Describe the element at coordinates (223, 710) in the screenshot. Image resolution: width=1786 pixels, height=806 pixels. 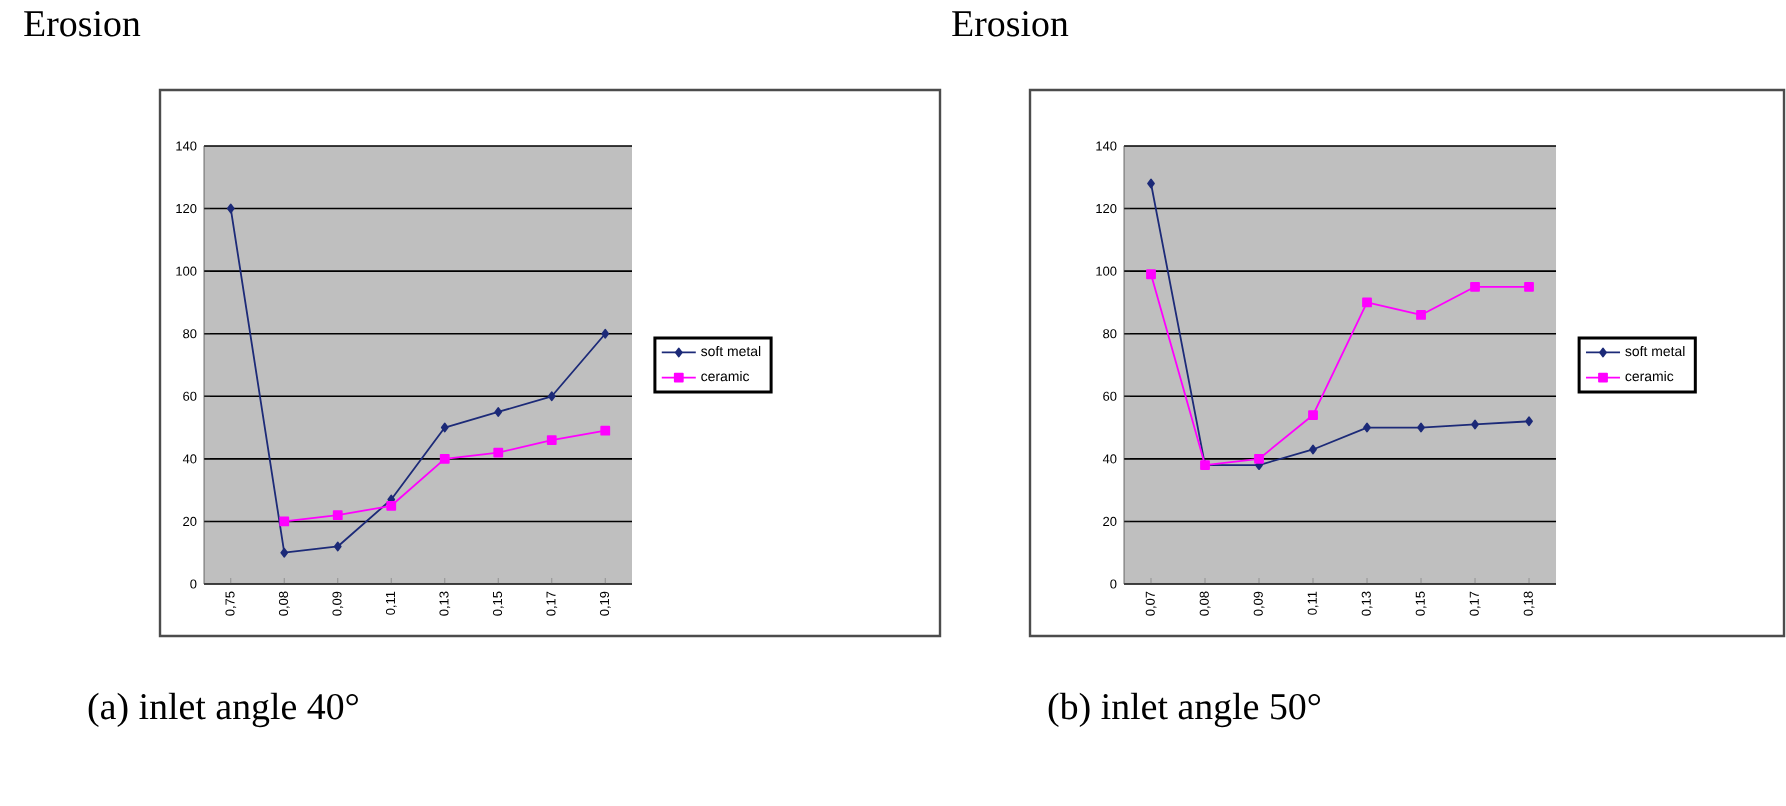
I see `text: (a) inlet angle 40°` at that location.